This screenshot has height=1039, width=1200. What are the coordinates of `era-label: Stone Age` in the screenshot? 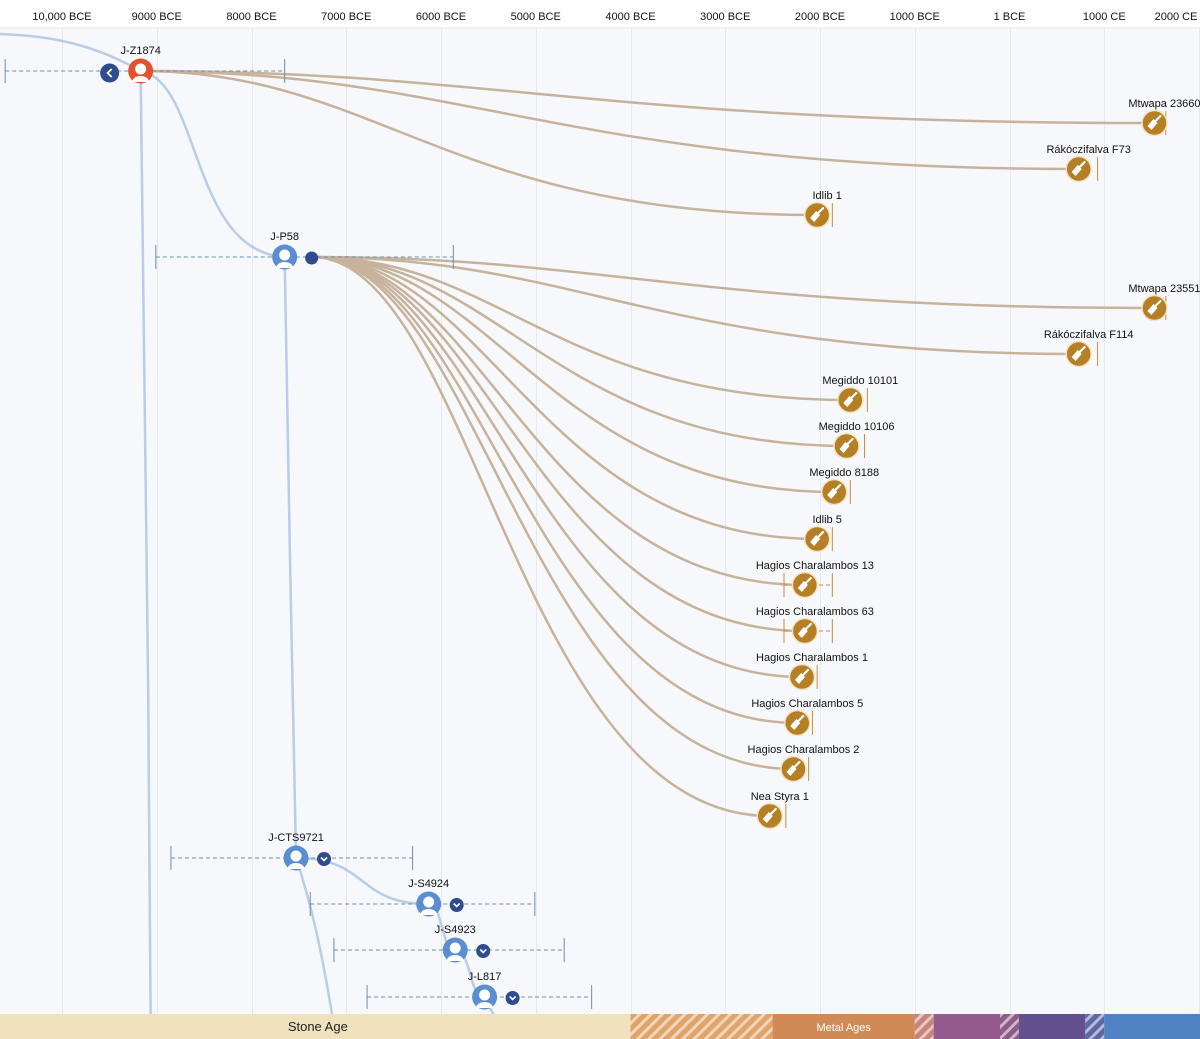 It's located at (318, 1026).